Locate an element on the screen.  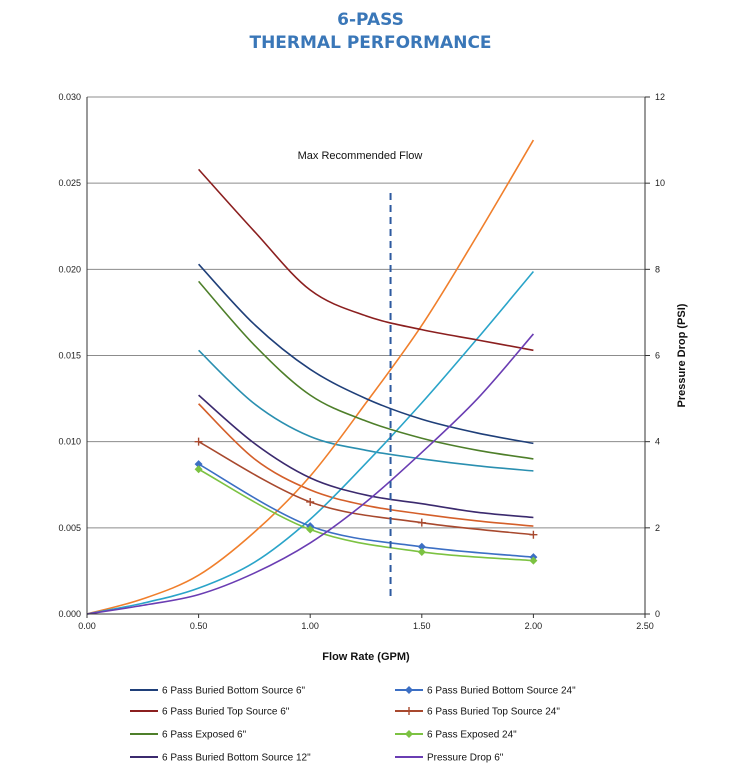
y2-tick-label: 10 is located at coordinates (660, 183).